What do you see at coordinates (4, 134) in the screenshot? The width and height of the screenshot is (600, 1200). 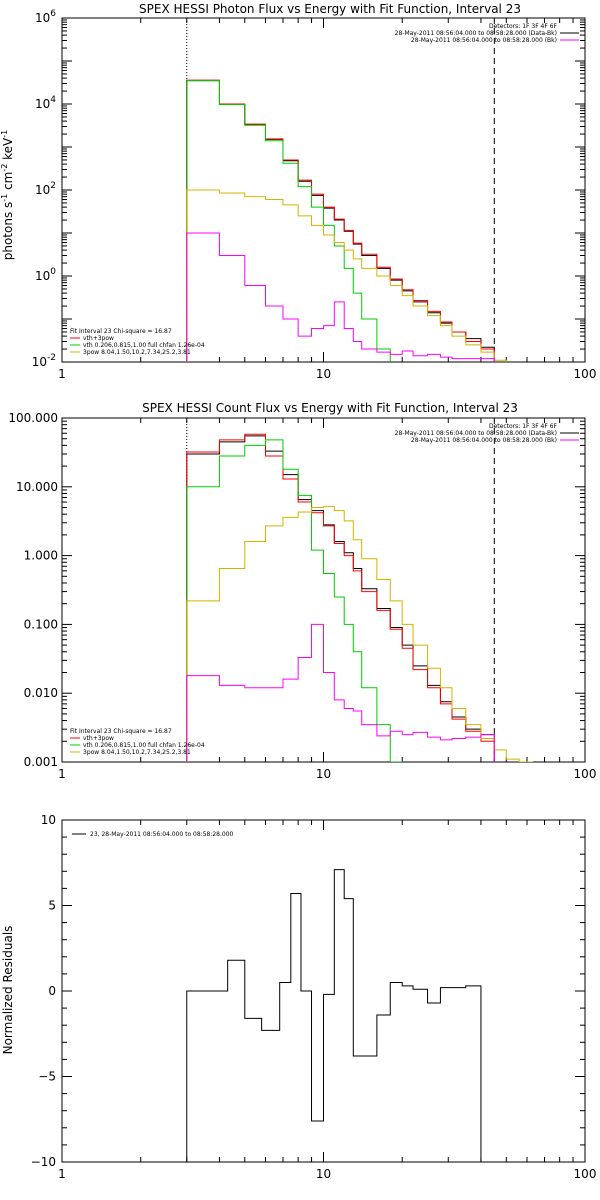 I see `ylabel-sup3: -1` at bounding box center [4, 134].